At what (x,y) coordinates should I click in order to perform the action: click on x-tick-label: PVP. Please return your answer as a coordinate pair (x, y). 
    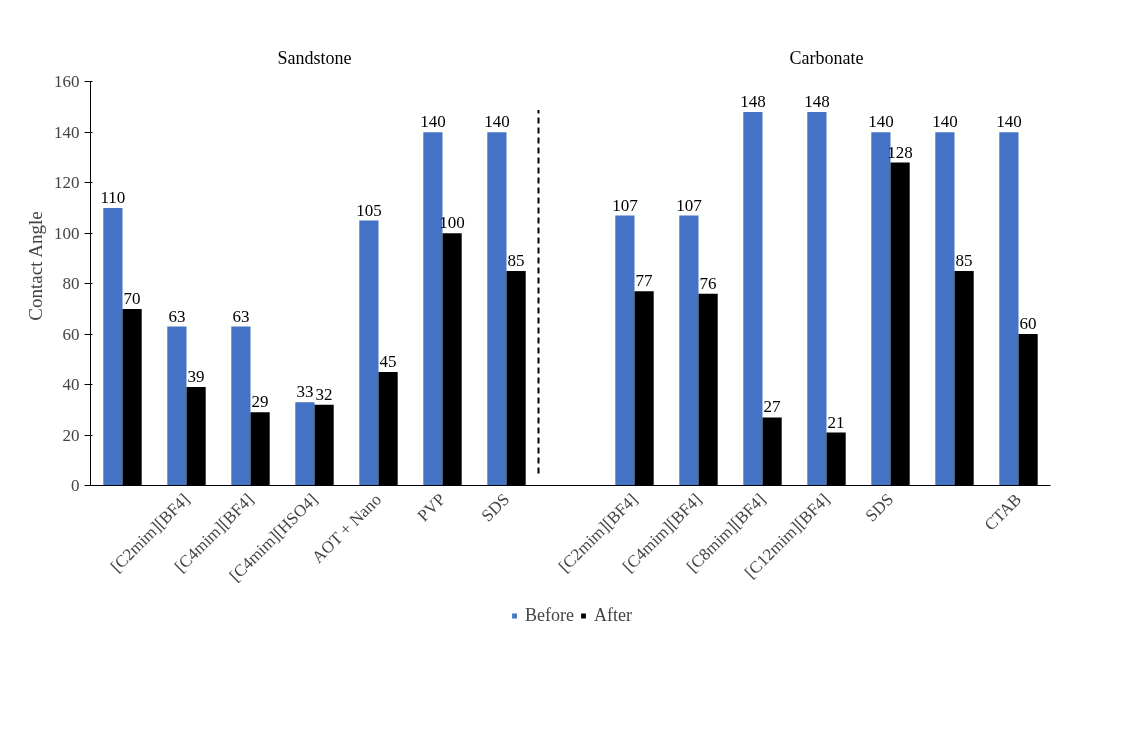
    Looking at the image, I should click on (431, 507).